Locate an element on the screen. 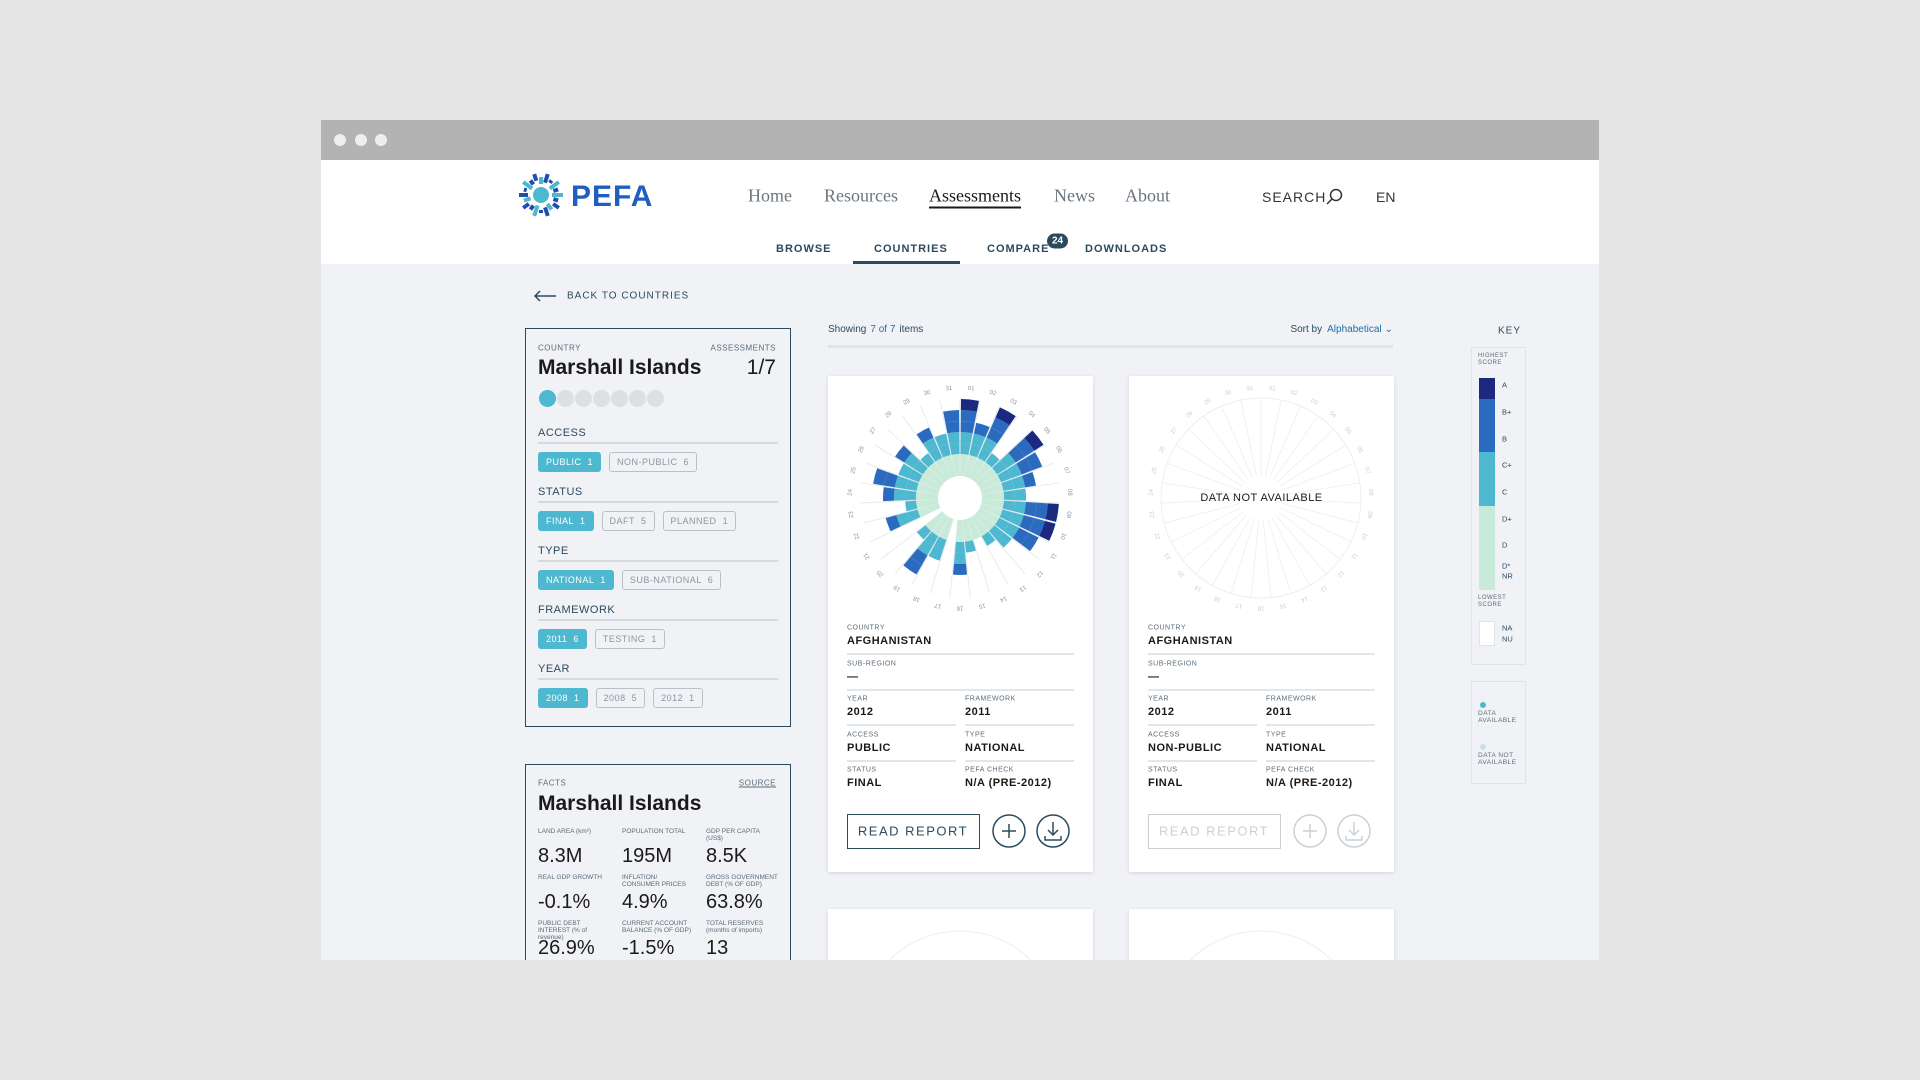  facts-label: FACTS is located at coordinates (552, 783).